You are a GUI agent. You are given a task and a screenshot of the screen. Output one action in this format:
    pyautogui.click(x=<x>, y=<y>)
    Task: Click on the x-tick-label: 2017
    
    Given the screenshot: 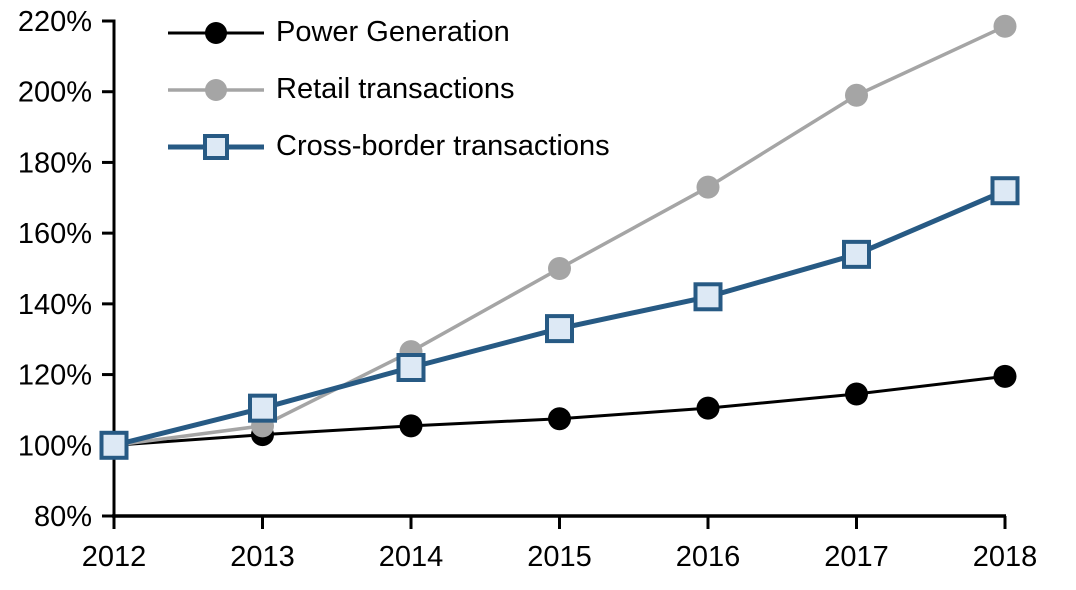 What is the action you would take?
    pyautogui.click(x=856, y=557)
    